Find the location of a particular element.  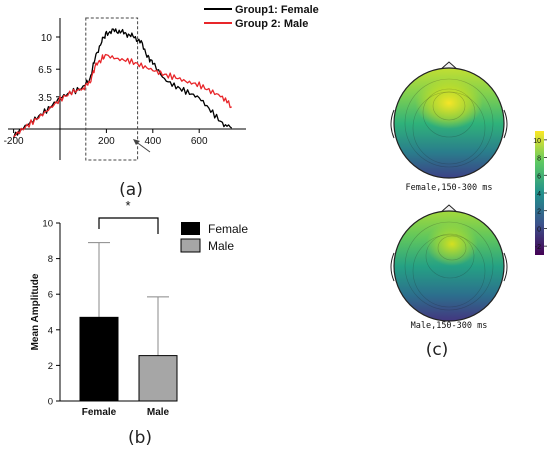

legend-label-female-bar: Female is located at coordinates (228, 229).